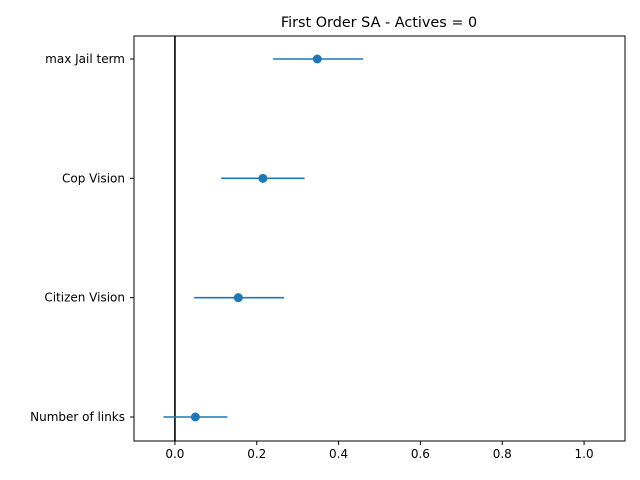 The width and height of the screenshot is (640, 480). Describe the element at coordinates (84, 298) in the screenshot. I see `y-tick-label: Citizen Vision` at that location.